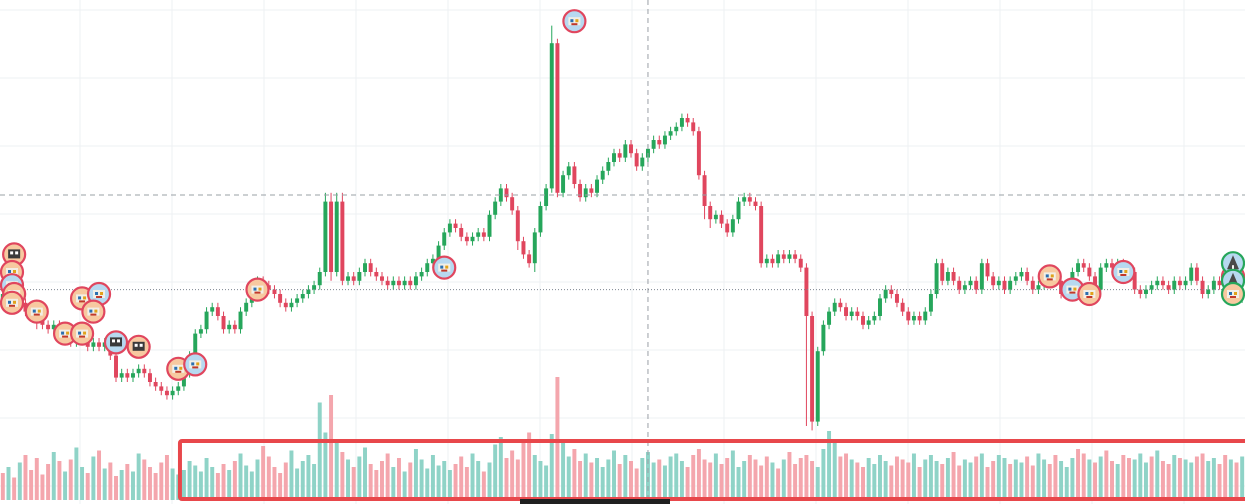 Image resolution: width=1245 pixels, height=504 pixels. What do you see at coordinates (1232, 263) in the screenshot?
I see `pixel-tree-icon` at bounding box center [1232, 263].